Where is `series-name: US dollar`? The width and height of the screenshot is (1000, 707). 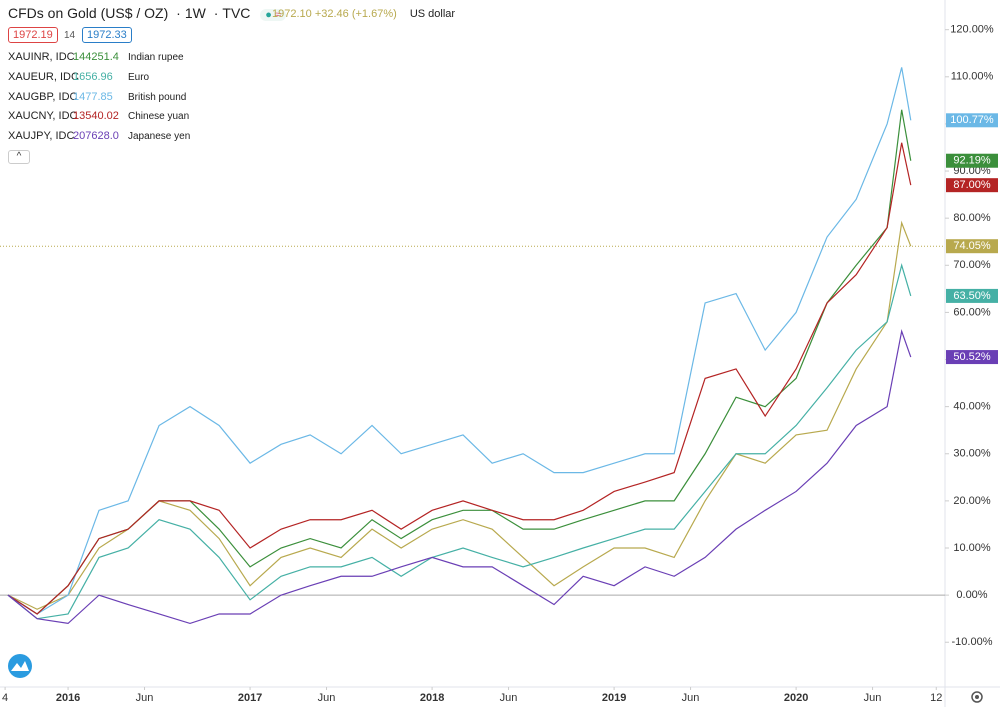
series-name: US dollar is located at coordinates (432, 14).